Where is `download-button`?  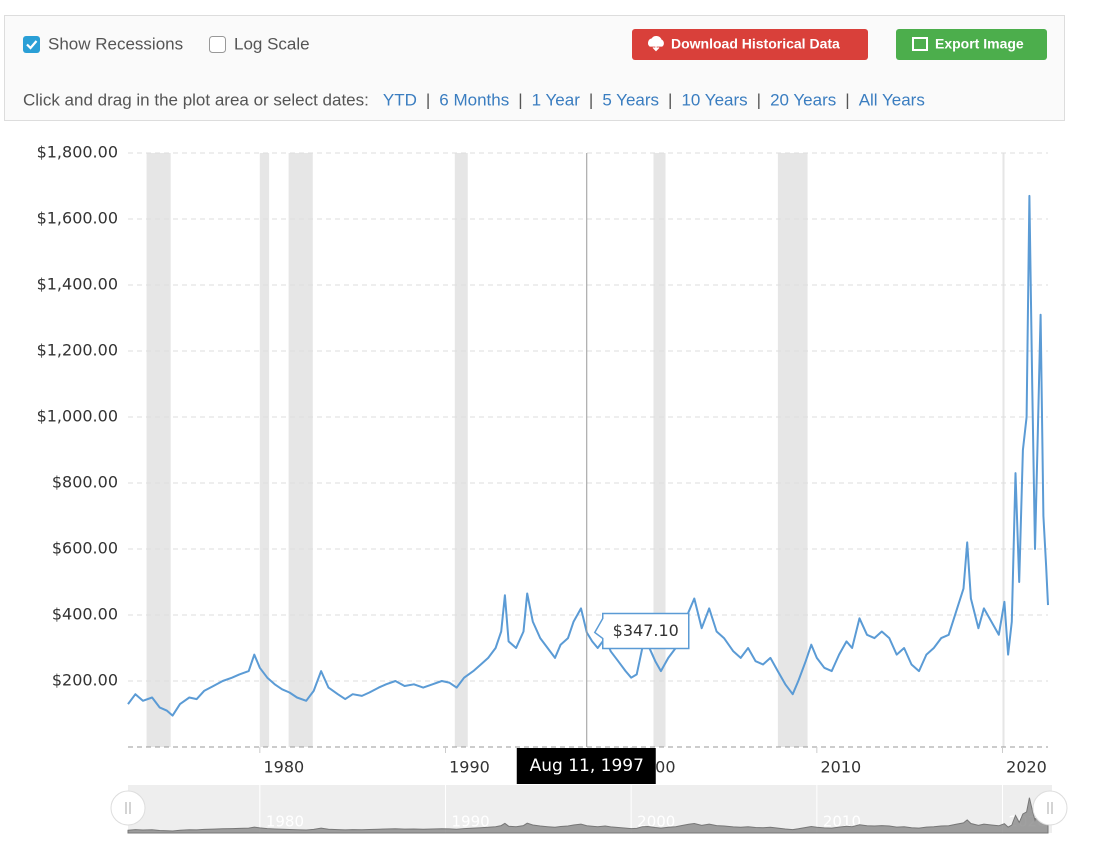
download-button is located at coordinates (750, 44).